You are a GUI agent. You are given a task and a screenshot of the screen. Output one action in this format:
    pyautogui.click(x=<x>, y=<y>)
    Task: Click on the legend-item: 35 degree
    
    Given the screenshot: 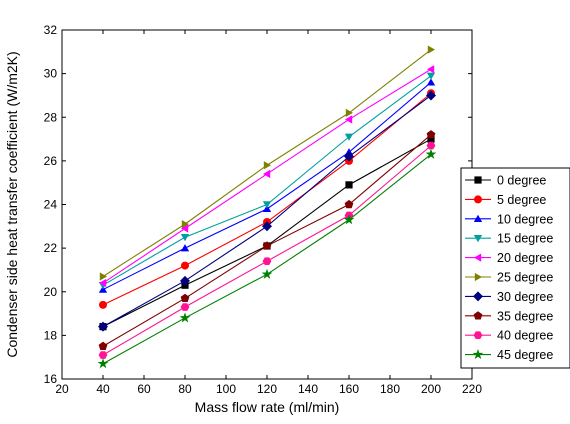 What is the action you would take?
    pyautogui.click(x=509, y=316)
    